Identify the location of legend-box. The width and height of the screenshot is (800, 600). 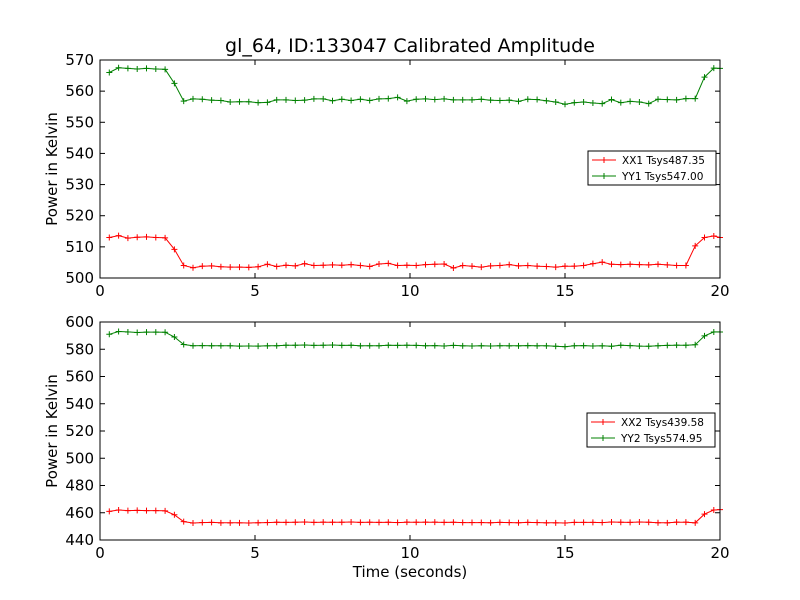
(651, 430).